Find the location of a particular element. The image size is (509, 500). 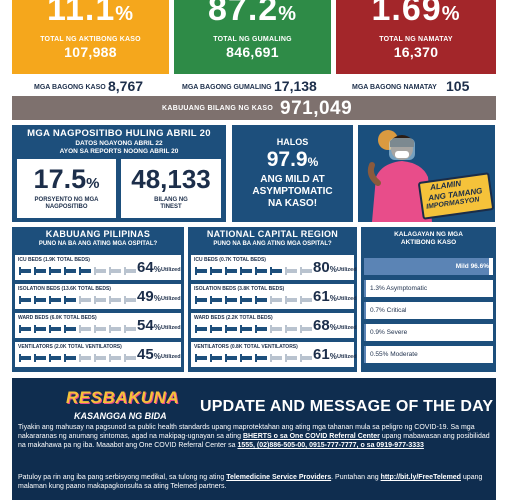

ncr-subtitle: PUNO NA BA ANG ATING MGA OSPITAL? is located at coordinates (272, 244).